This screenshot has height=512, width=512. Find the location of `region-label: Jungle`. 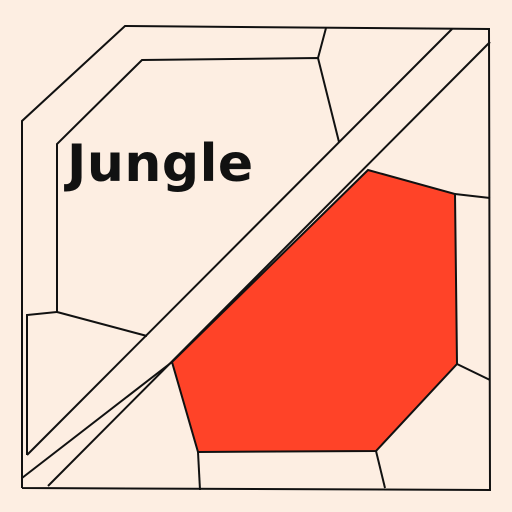

region-label: Jungle is located at coordinates (160, 164).